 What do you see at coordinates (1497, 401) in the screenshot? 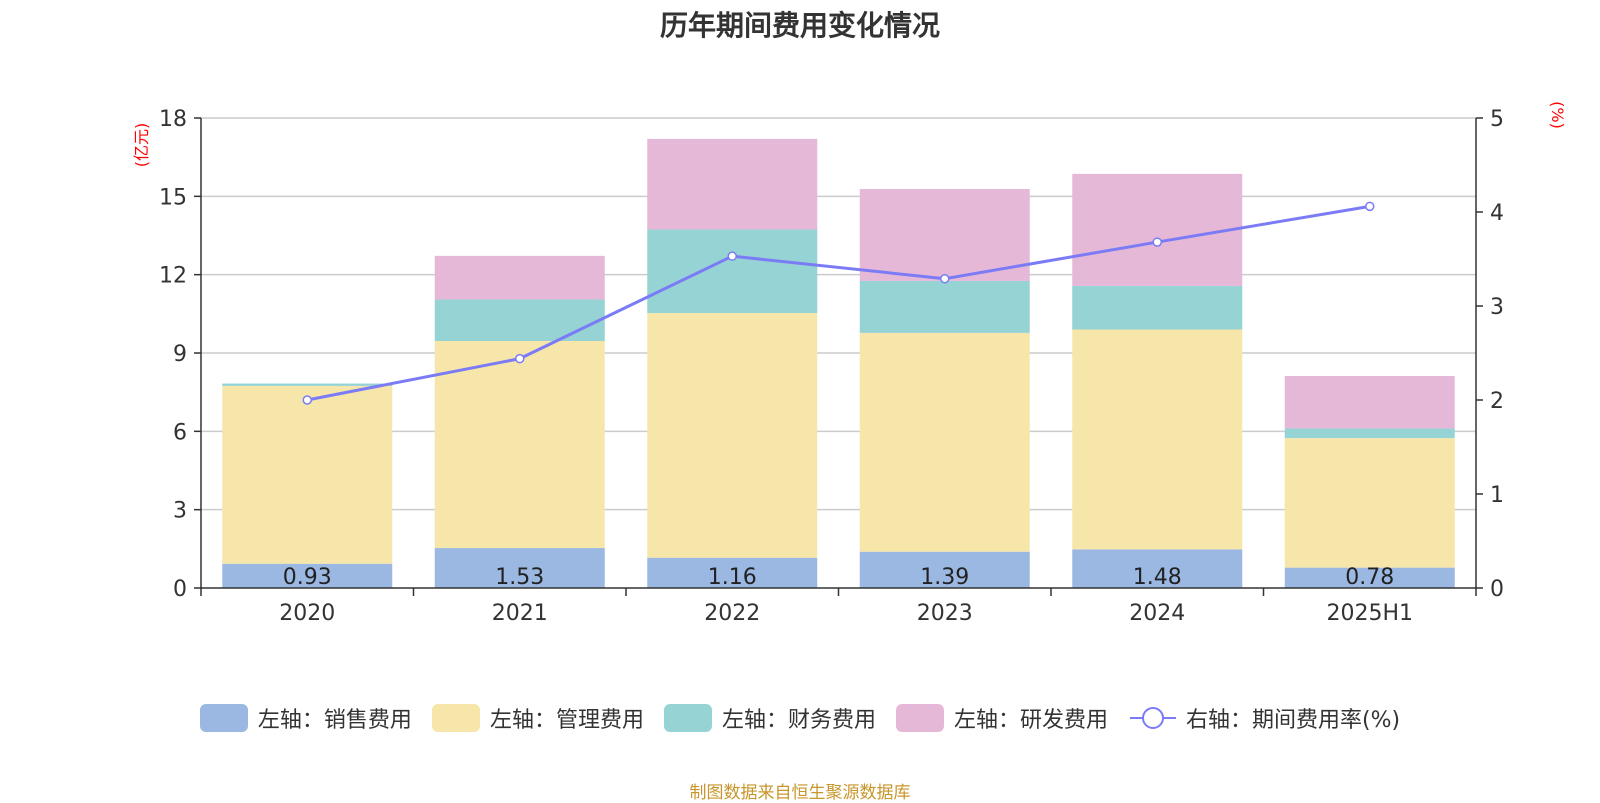
I see `right-tick-label: 2` at bounding box center [1497, 401].